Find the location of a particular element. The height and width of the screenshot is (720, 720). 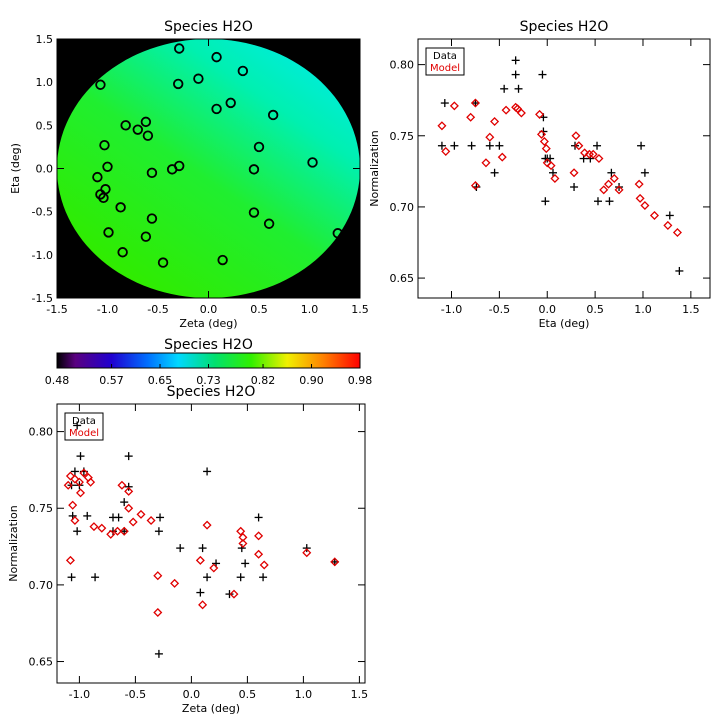

y-tick-label: 0.80 is located at coordinates (402, 65).